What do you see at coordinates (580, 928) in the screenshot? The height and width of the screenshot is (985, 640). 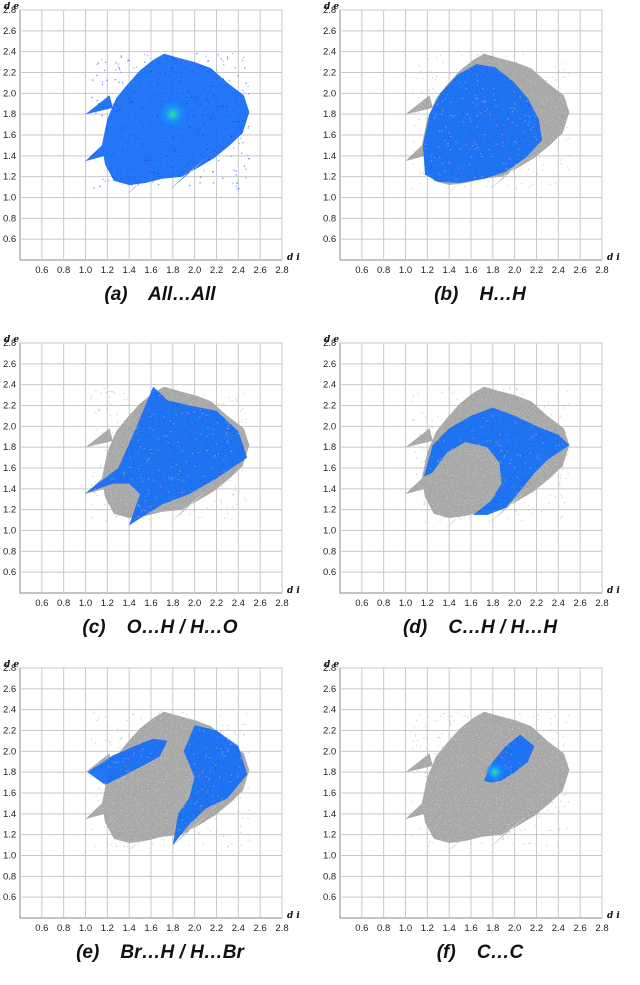 I see `x-tick-label: 2.6` at bounding box center [580, 928].